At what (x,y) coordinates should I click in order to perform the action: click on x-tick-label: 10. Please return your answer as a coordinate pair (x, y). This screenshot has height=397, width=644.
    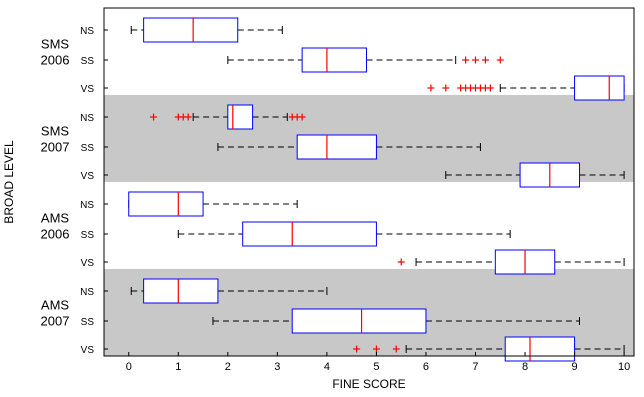
    Looking at the image, I should click on (624, 367).